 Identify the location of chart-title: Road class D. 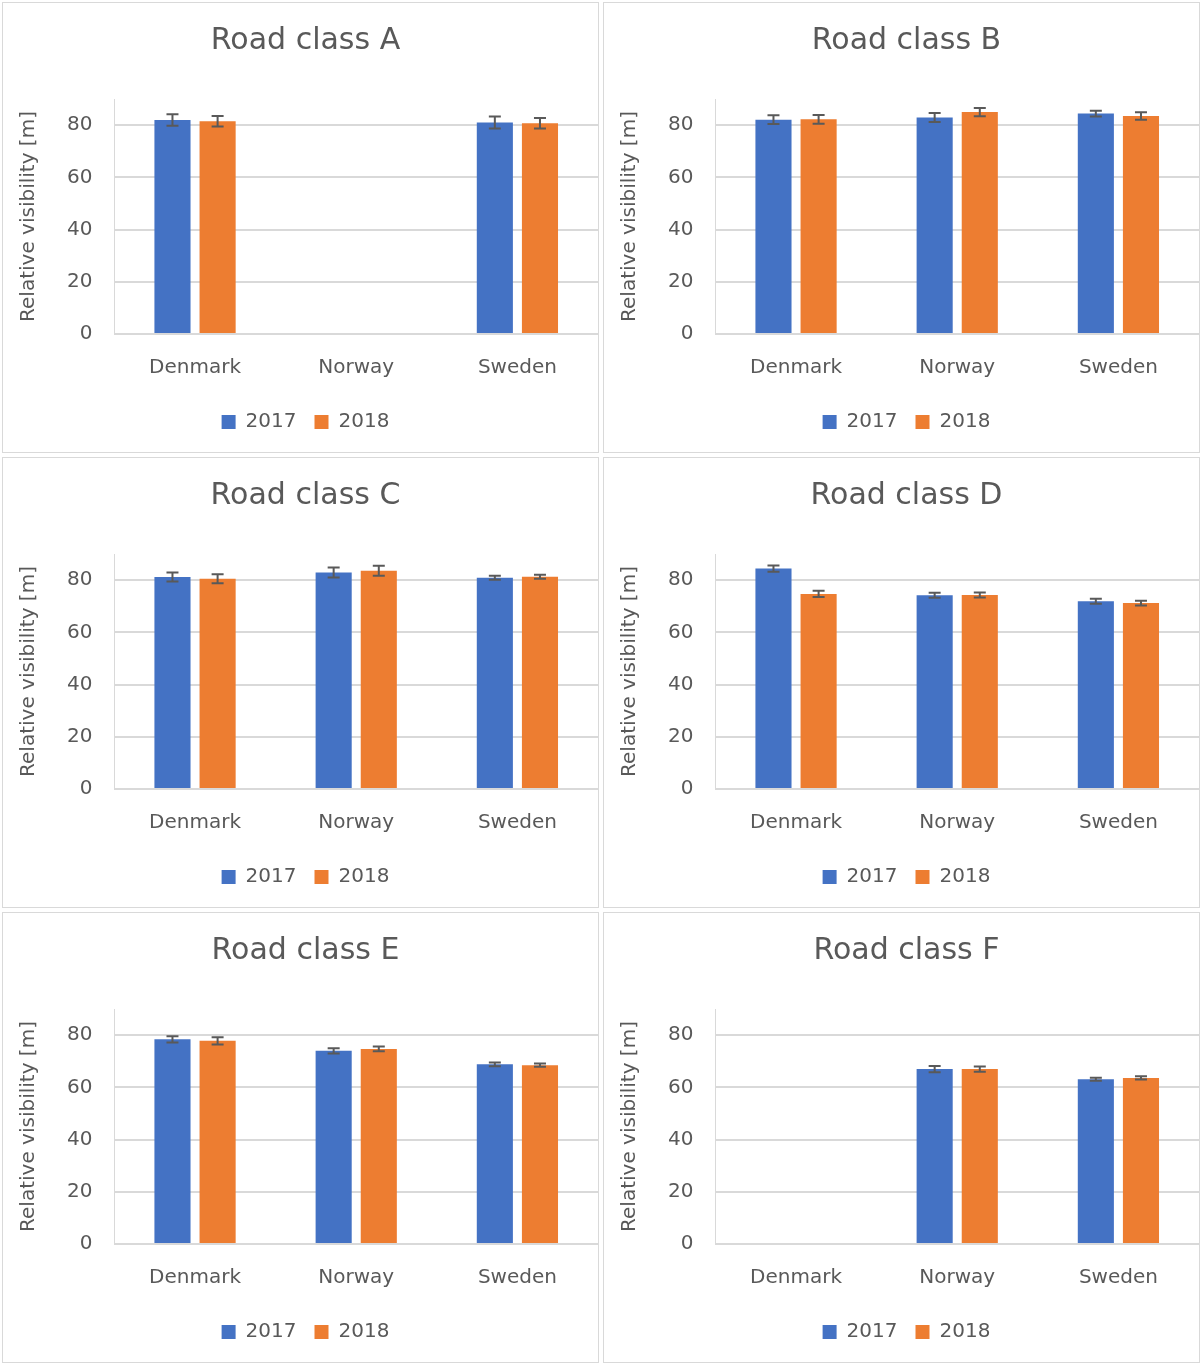
(906, 493).